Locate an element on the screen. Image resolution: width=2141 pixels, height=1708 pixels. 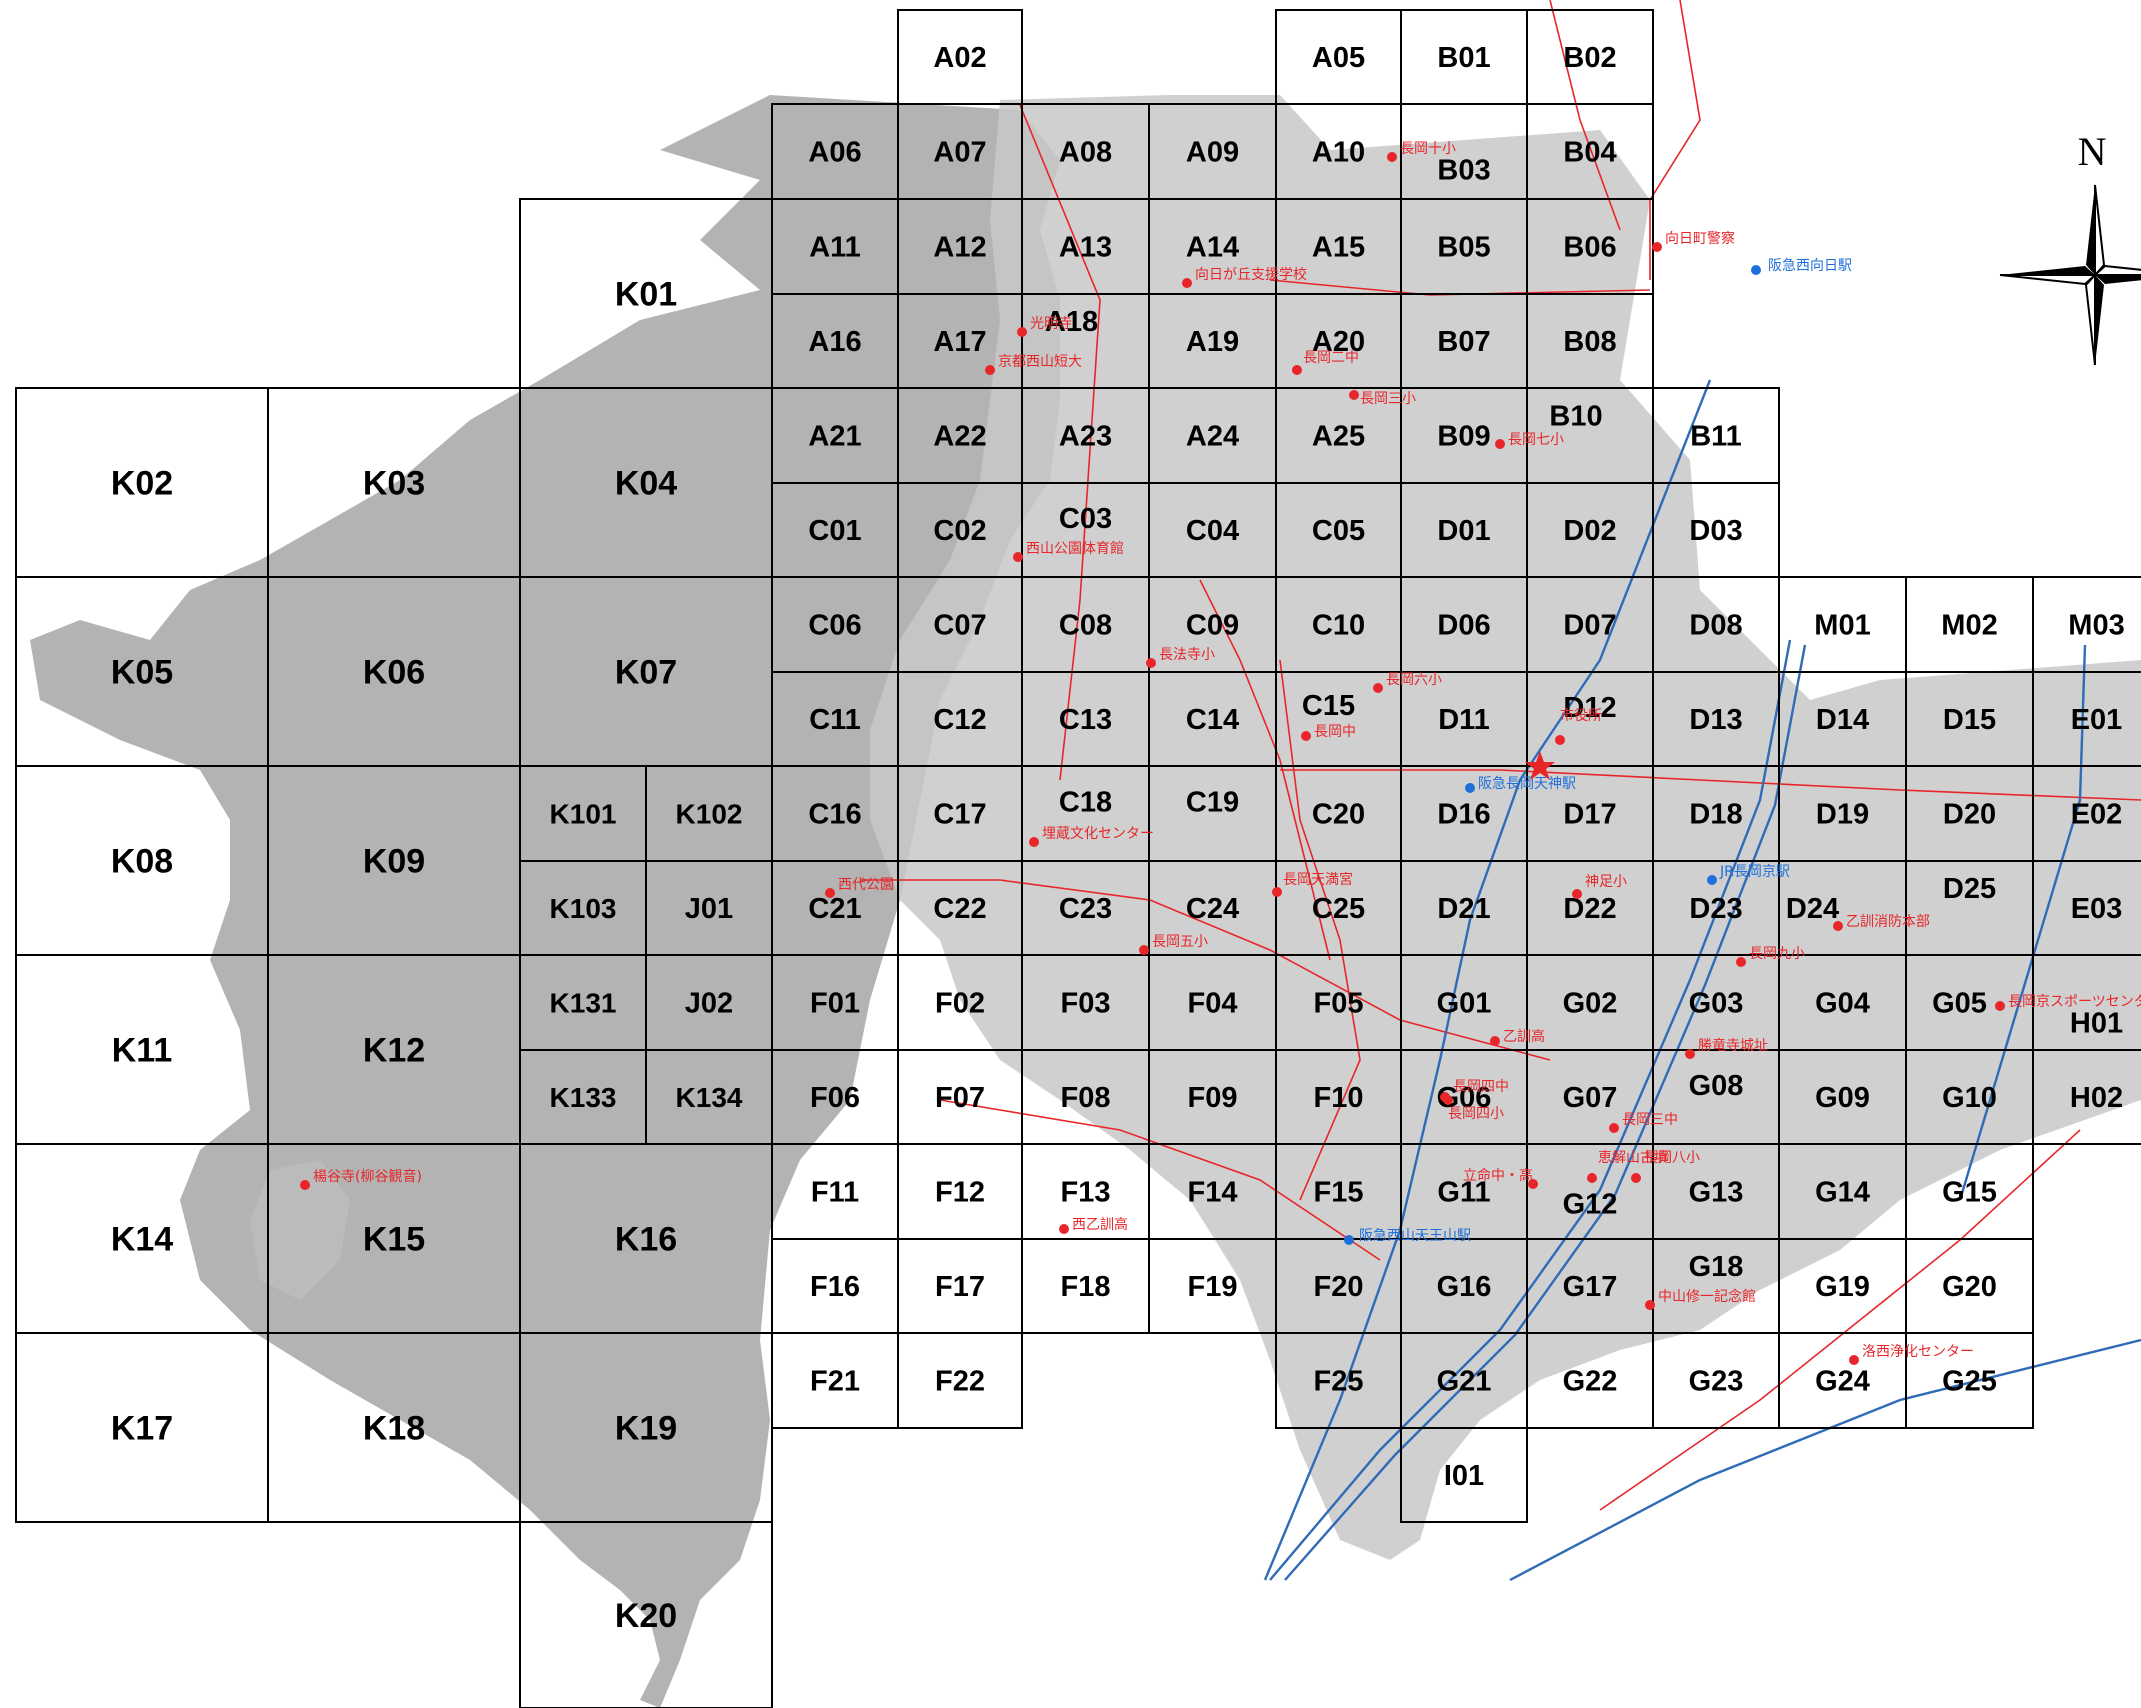
cell-label: C01 is located at coordinates (834, 531).